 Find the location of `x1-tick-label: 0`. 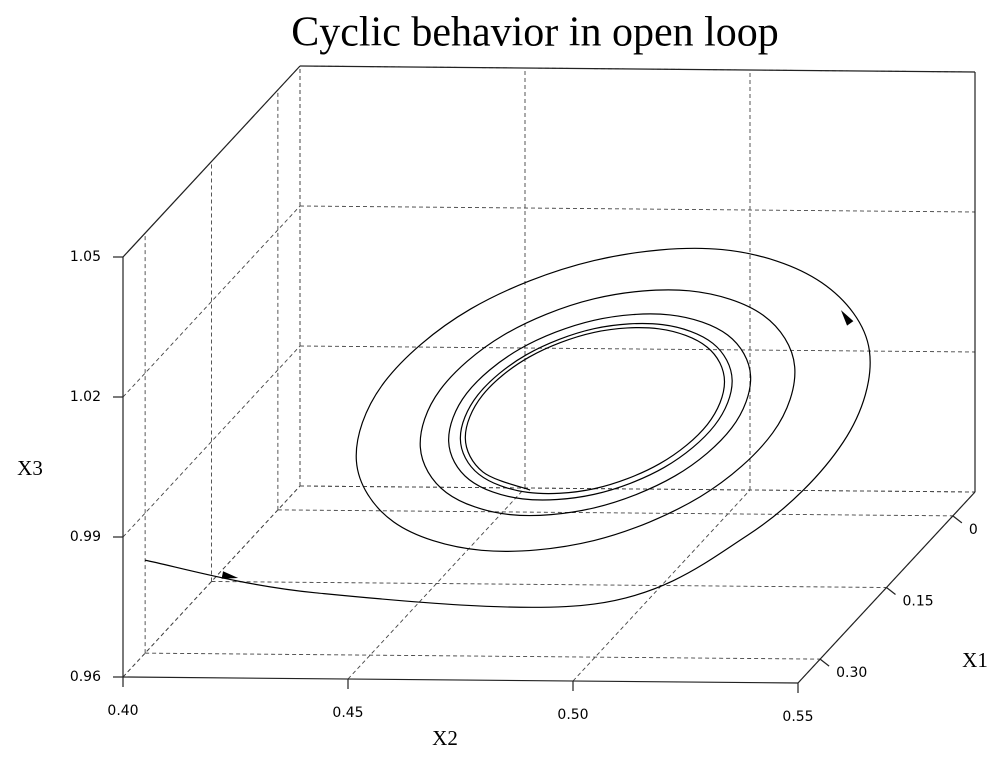

x1-tick-label: 0 is located at coordinates (973, 530).